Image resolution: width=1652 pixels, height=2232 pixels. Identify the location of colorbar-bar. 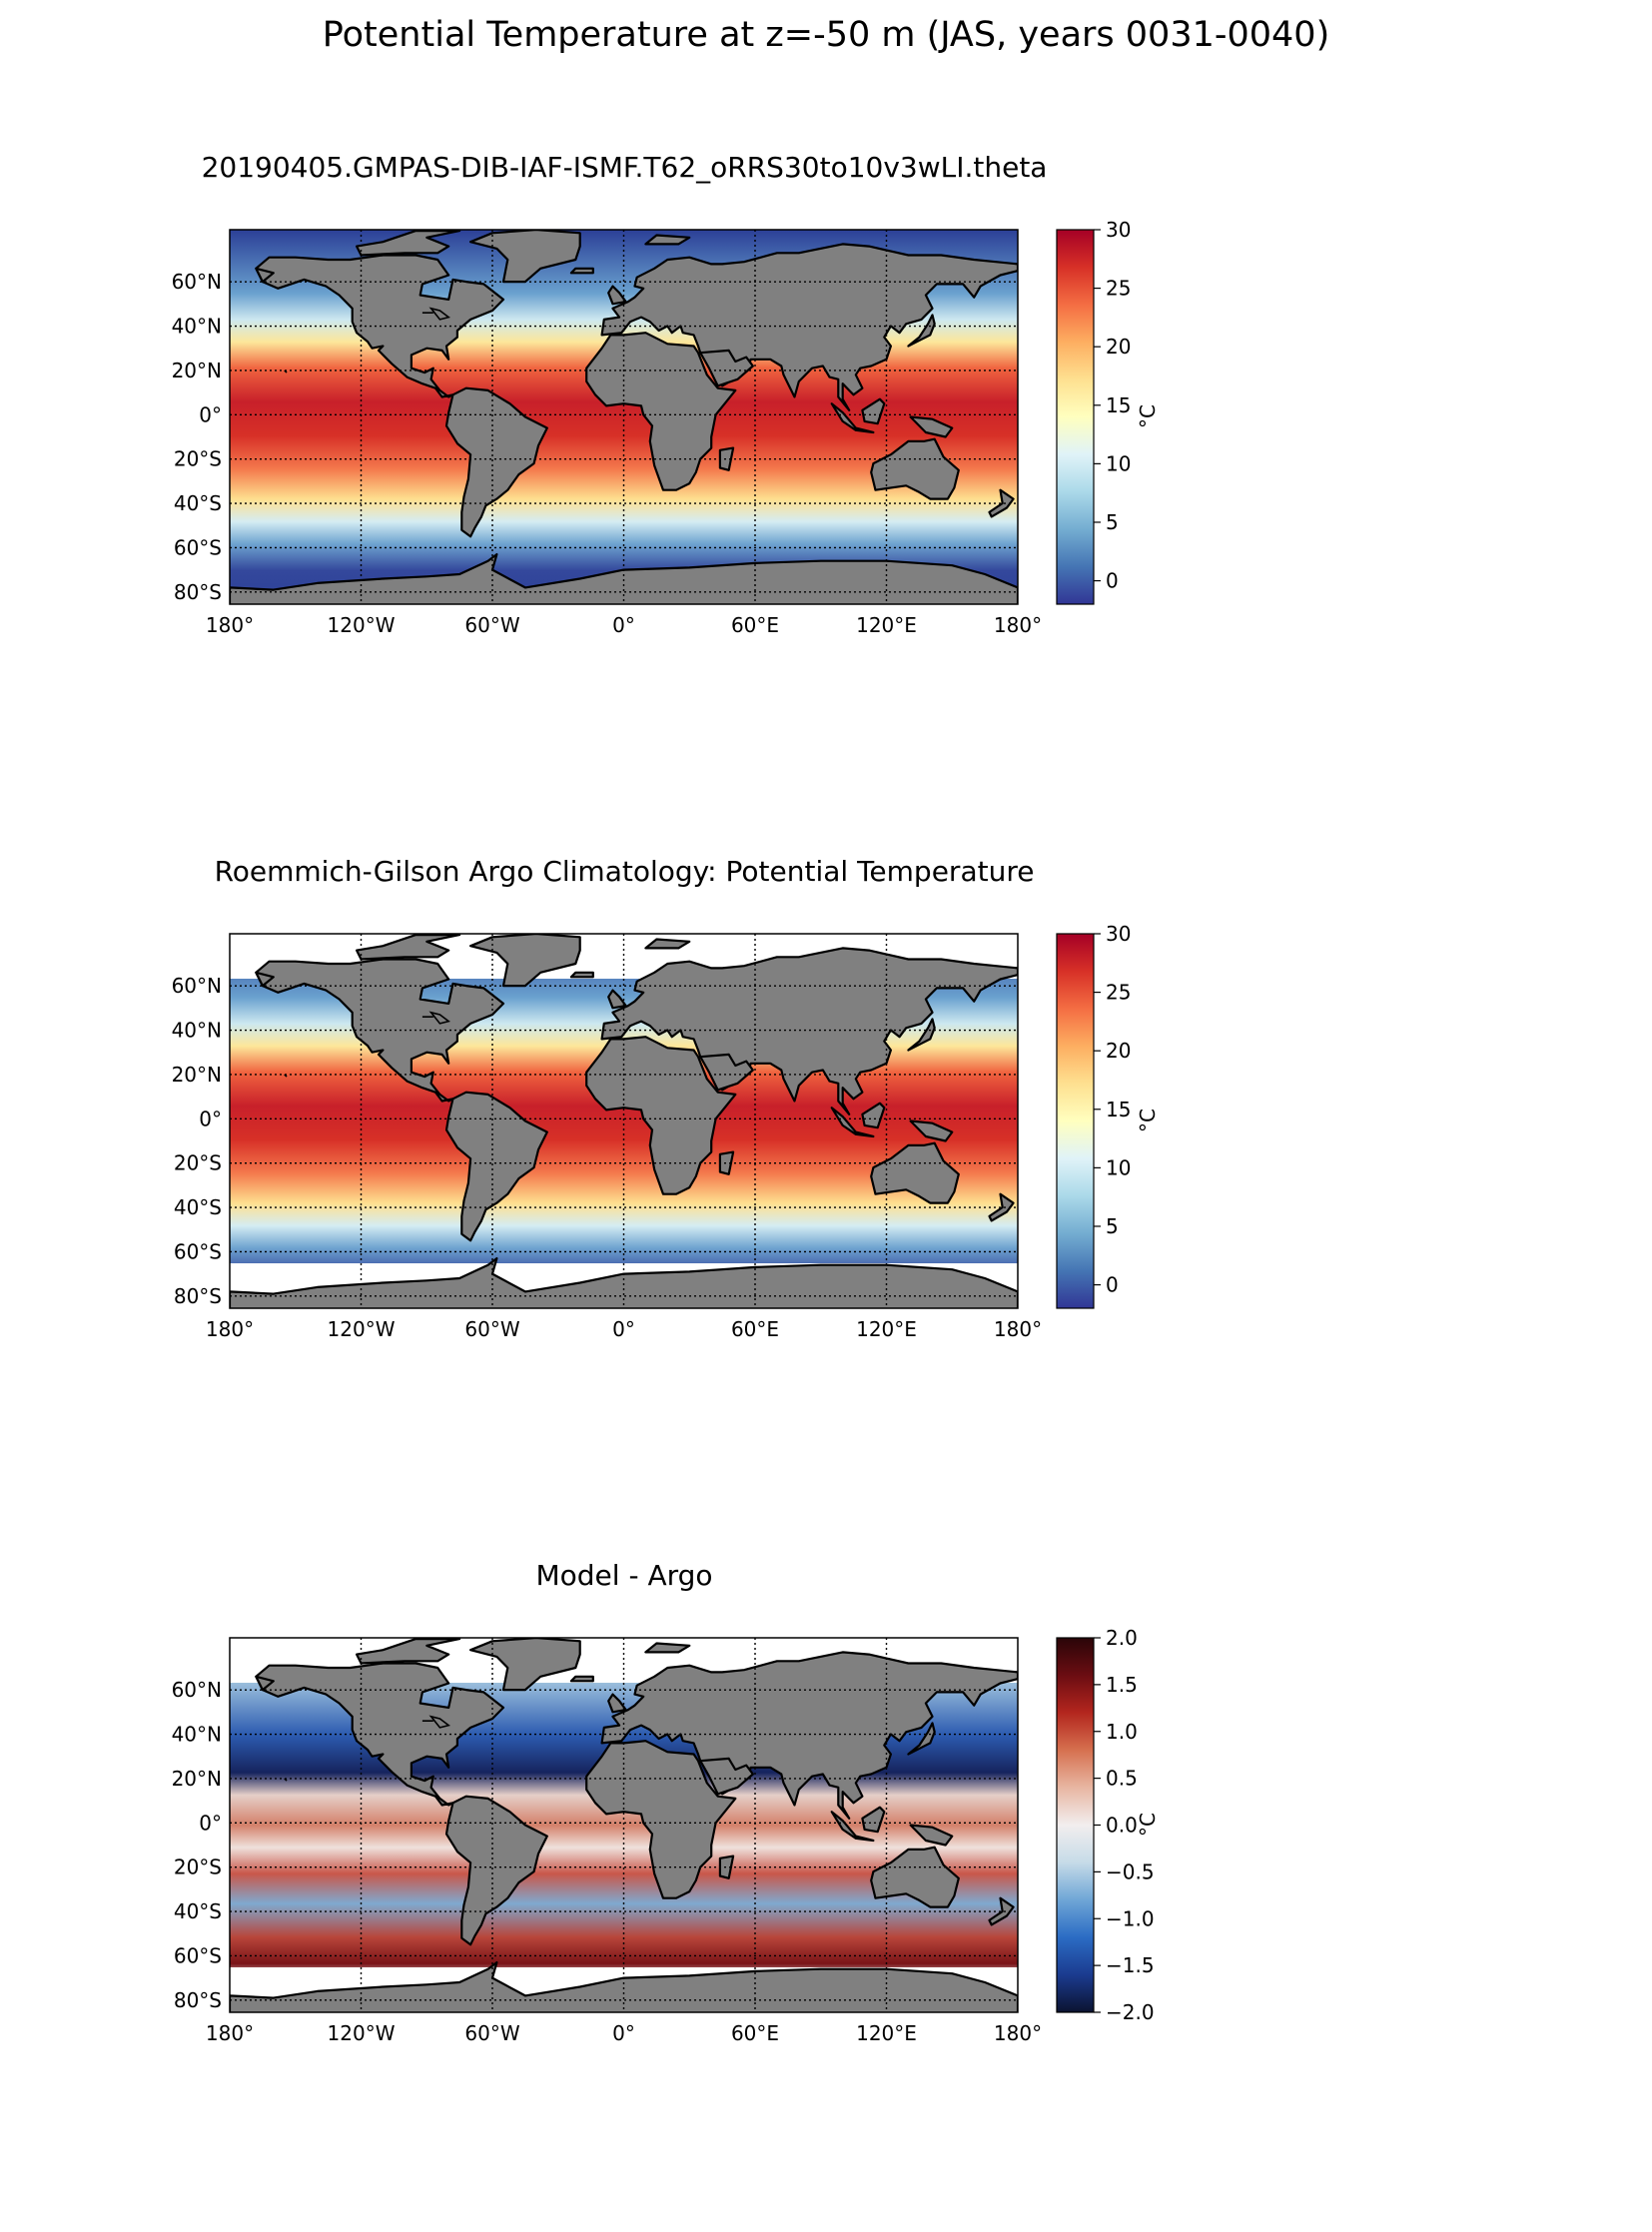
(1075, 1121).